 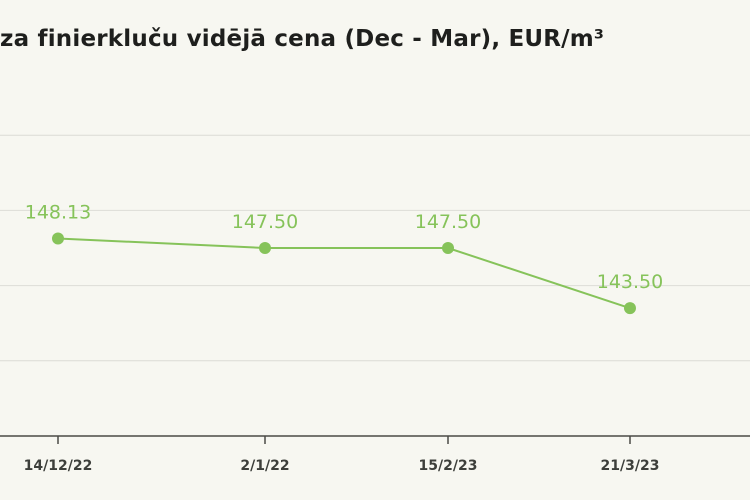 I want to click on x-tick-label: 21/3/23, so click(x=630, y=466).